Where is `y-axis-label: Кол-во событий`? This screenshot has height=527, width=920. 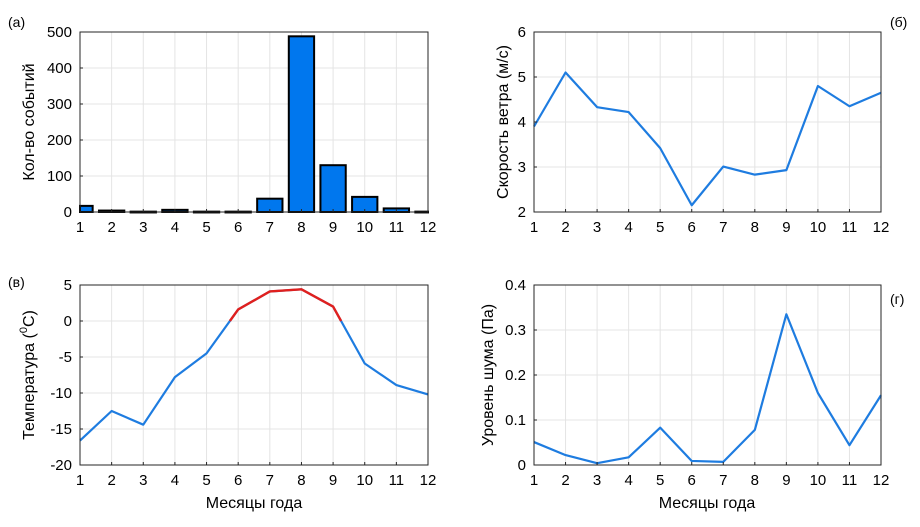
y-axis-label: Кол-во событий is located at coordinates (29, 121).